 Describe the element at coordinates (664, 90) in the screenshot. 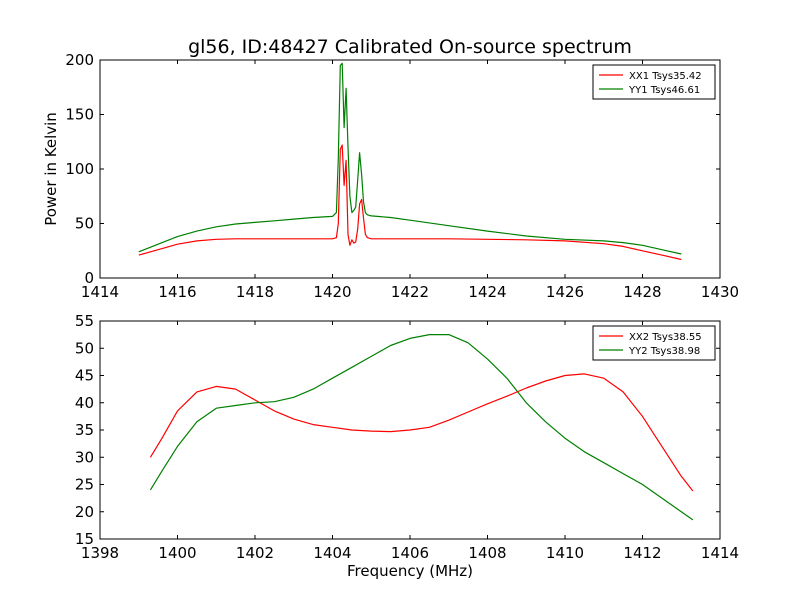

I see `top-legend-label-2: YY1 Tsys46.61` at that location.